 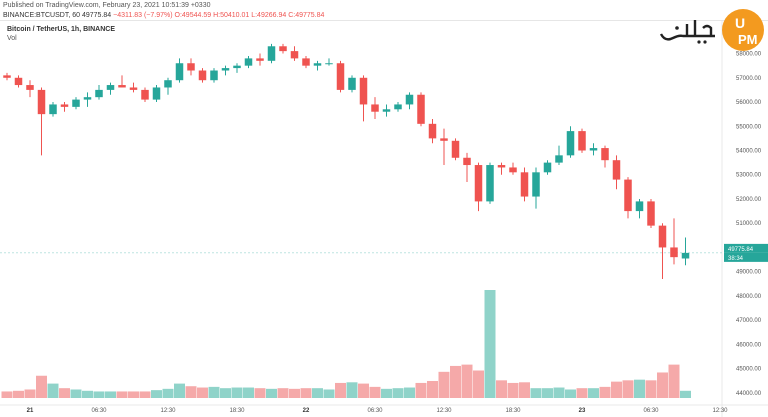 What do you see at coordinates (193, 15) in the screenshot?
I see `open-label: O:49544.59` at bounding box center [193, 15].